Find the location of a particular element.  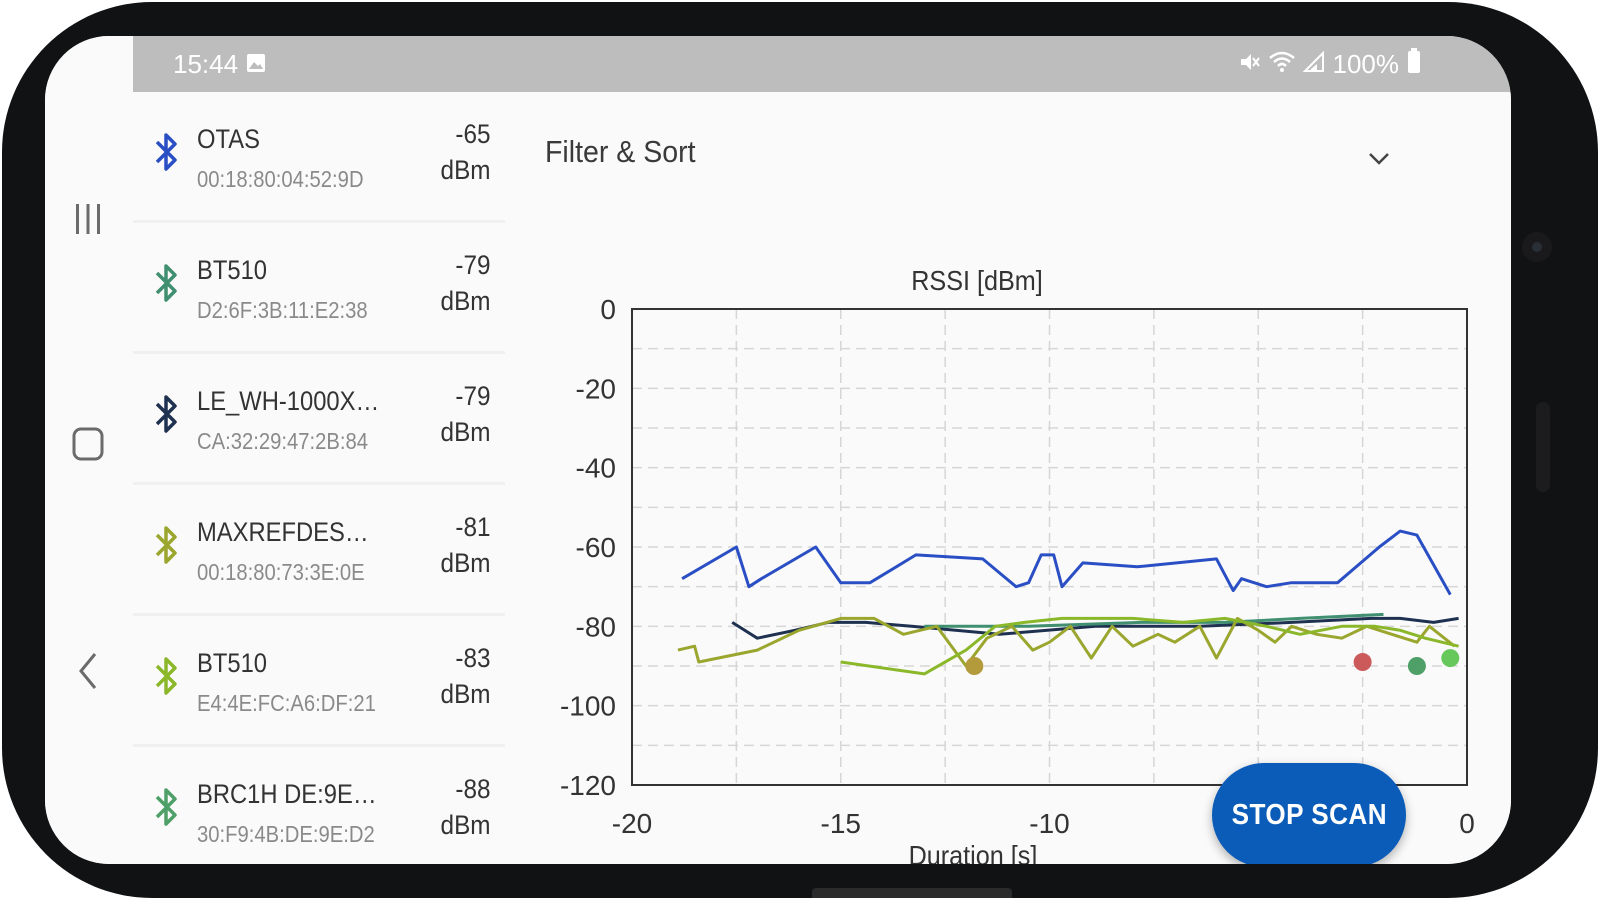

y-tick-label: -100 is located at coordinates (588, 706).